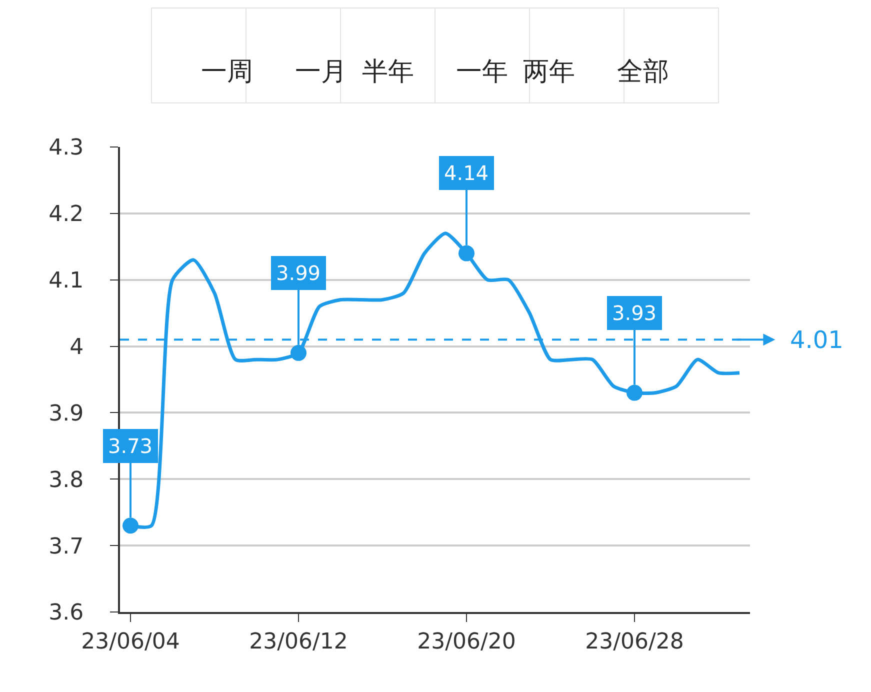  I want to click on y-tick-label: 4.3, so click(66, 148).